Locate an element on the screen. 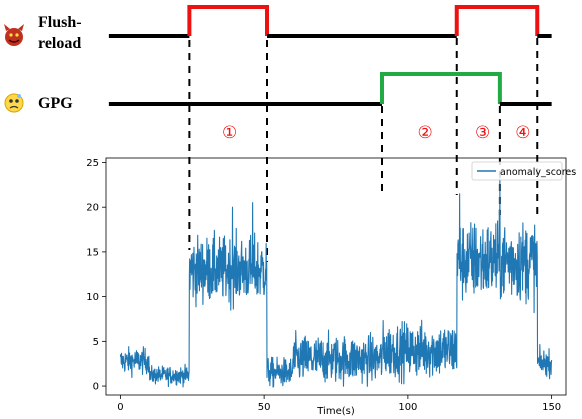  phase-label: ① is located at coordinates (229, 133).